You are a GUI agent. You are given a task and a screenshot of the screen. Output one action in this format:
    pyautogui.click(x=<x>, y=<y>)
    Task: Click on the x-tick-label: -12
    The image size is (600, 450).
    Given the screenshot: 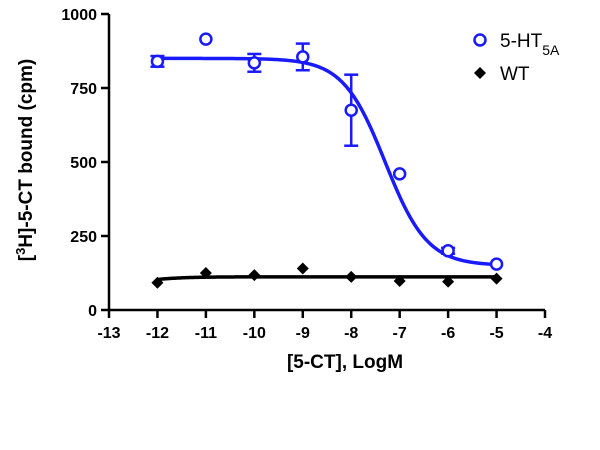 What is the action you would take?
    pyautogui.click(x=157, y=333)
    